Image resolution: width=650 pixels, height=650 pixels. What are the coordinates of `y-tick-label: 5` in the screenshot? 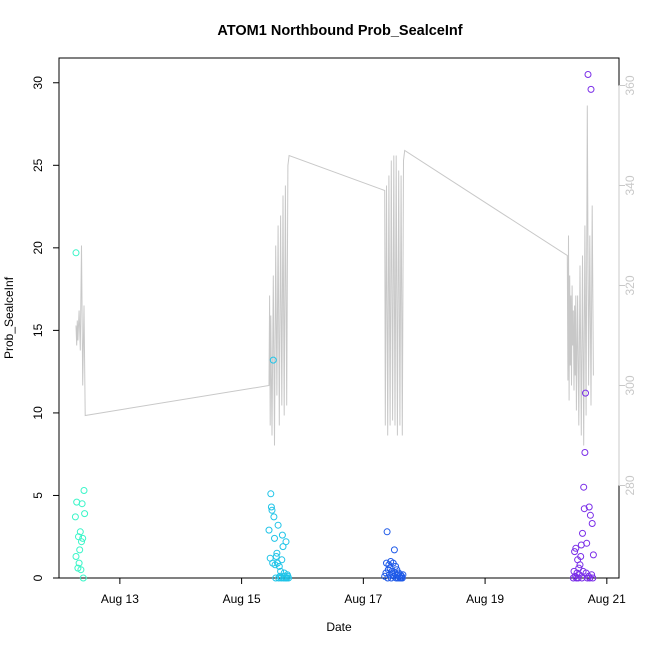 It's located at (38, 495).